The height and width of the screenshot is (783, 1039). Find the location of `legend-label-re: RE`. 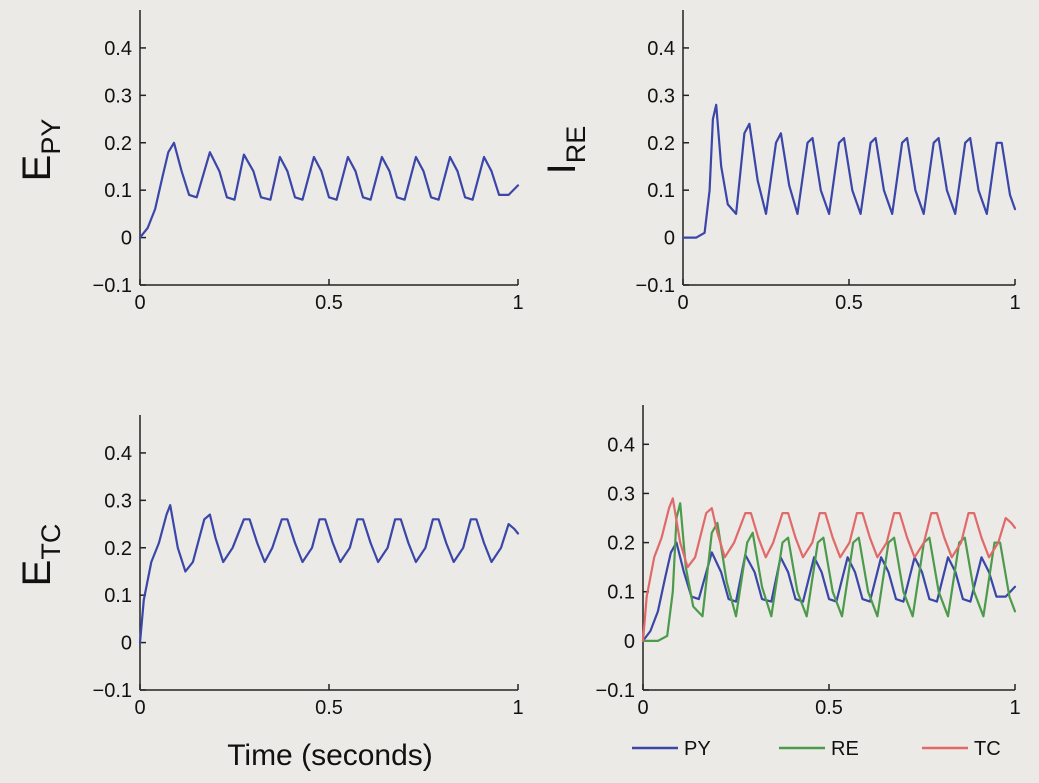

legend-label-re: RE is located at coordinates (845, 749).